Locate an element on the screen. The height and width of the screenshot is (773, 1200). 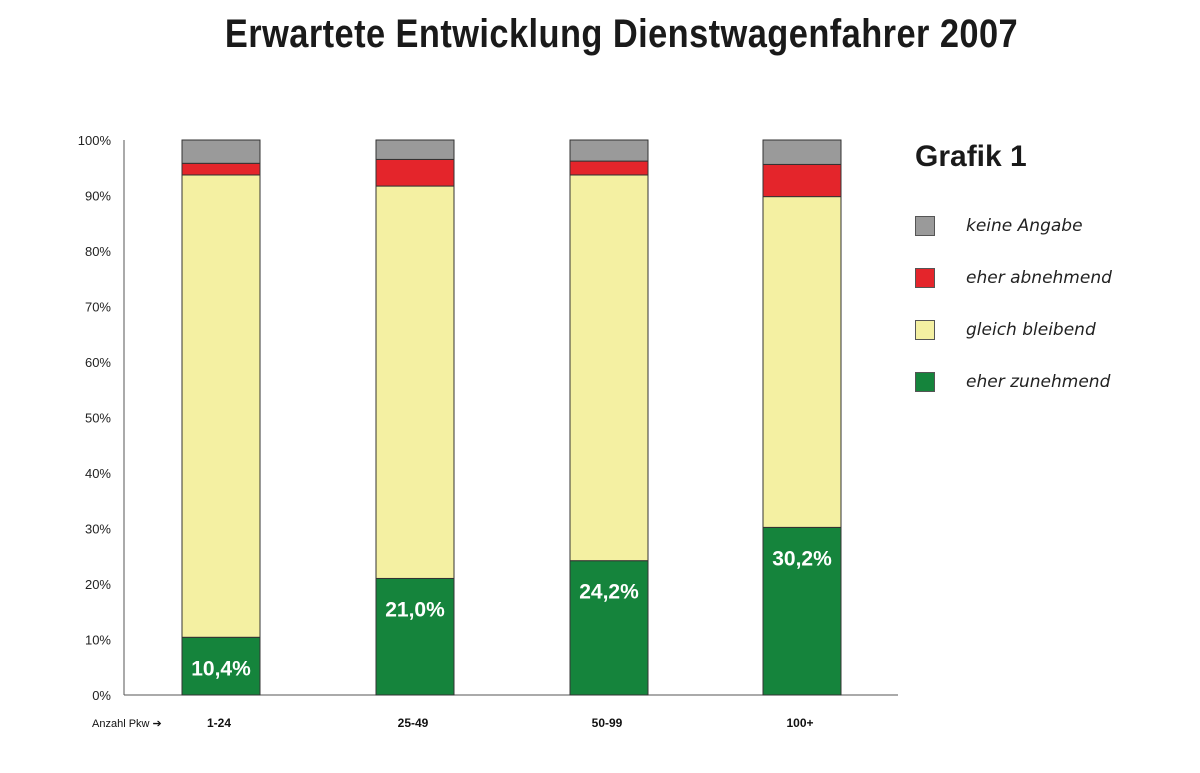
legend-heading: Grafik 1 is located at coordinates (971, 156).